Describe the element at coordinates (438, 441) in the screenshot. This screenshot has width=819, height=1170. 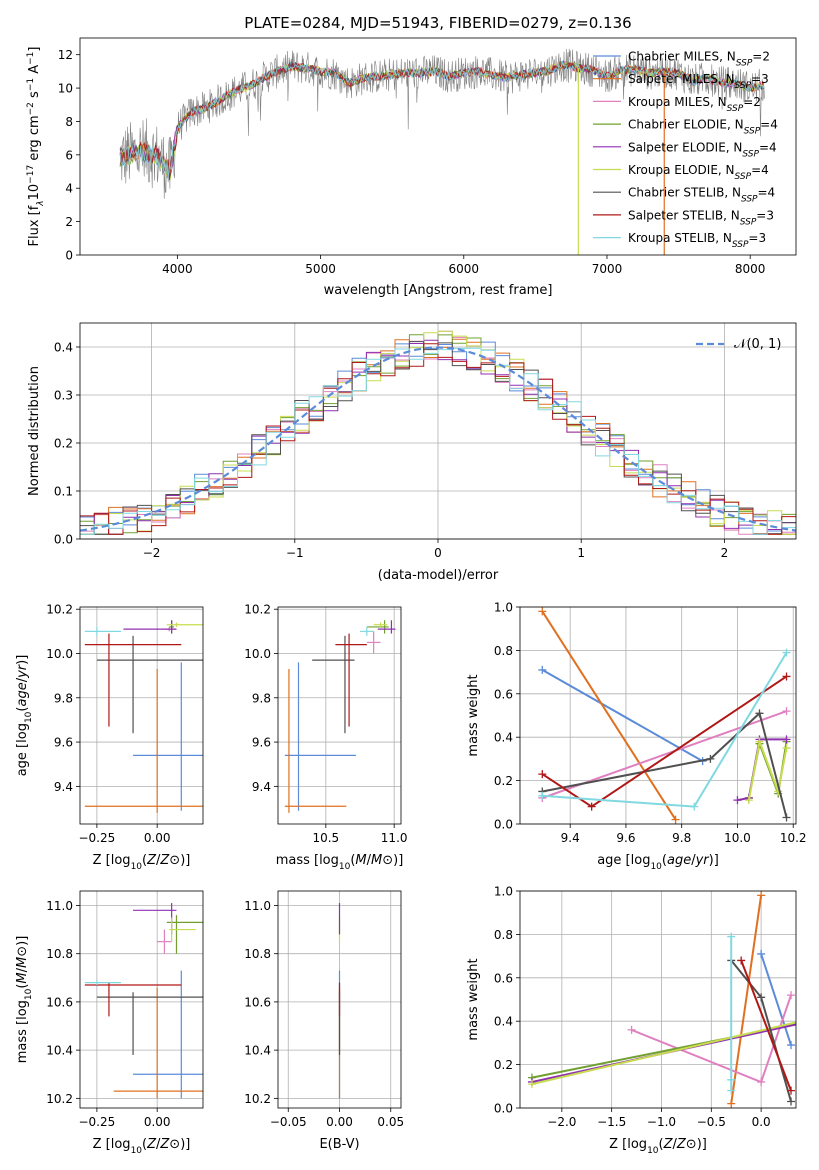
I see `histogram-step` at that location.